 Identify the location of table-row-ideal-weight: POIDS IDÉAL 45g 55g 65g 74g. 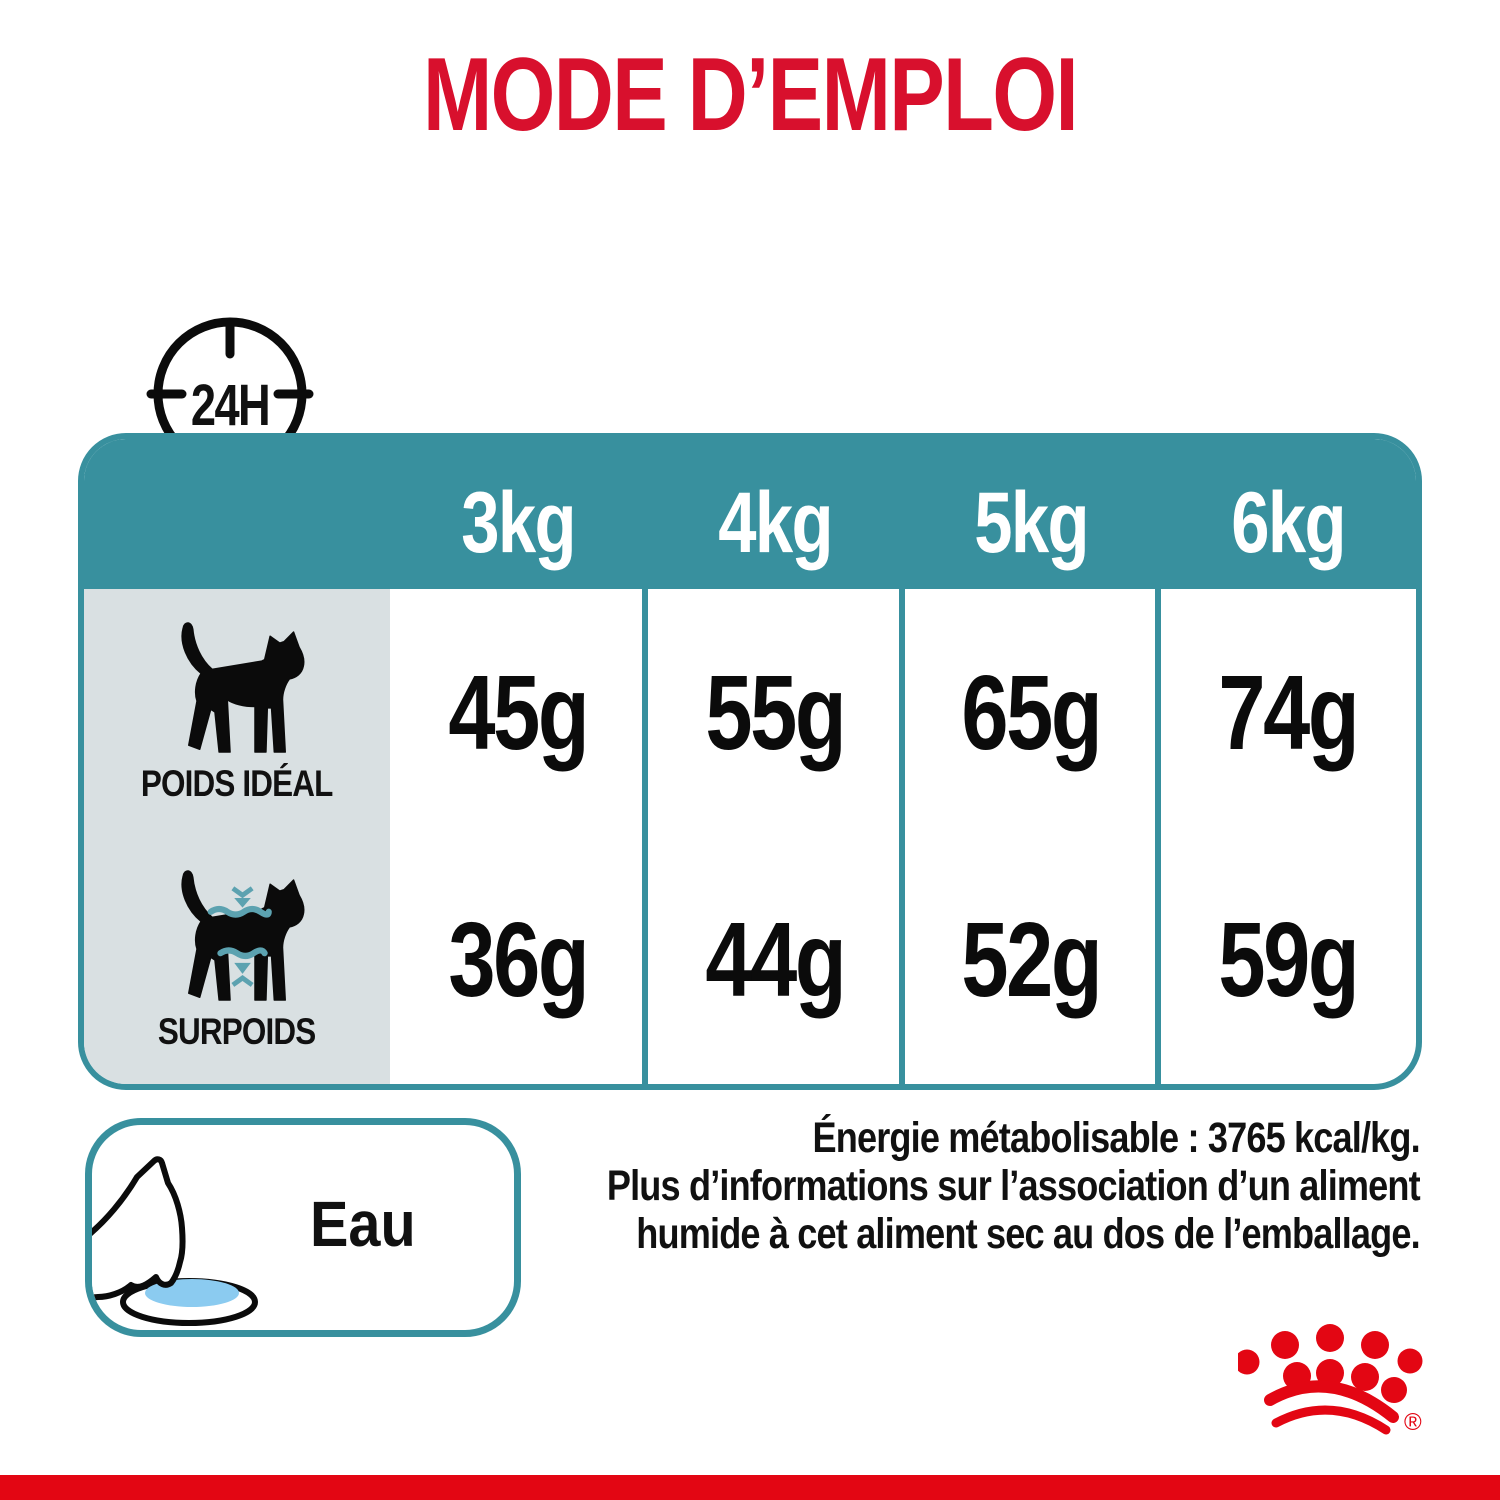
(750, 713).